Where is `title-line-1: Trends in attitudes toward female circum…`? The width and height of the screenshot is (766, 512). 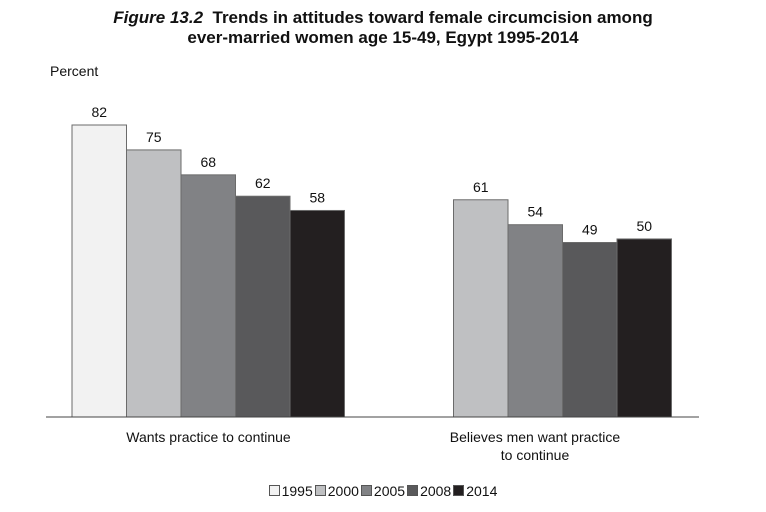 title-line-1: Trends in attitudes toward female circum… is located at coordinates (432, 17).